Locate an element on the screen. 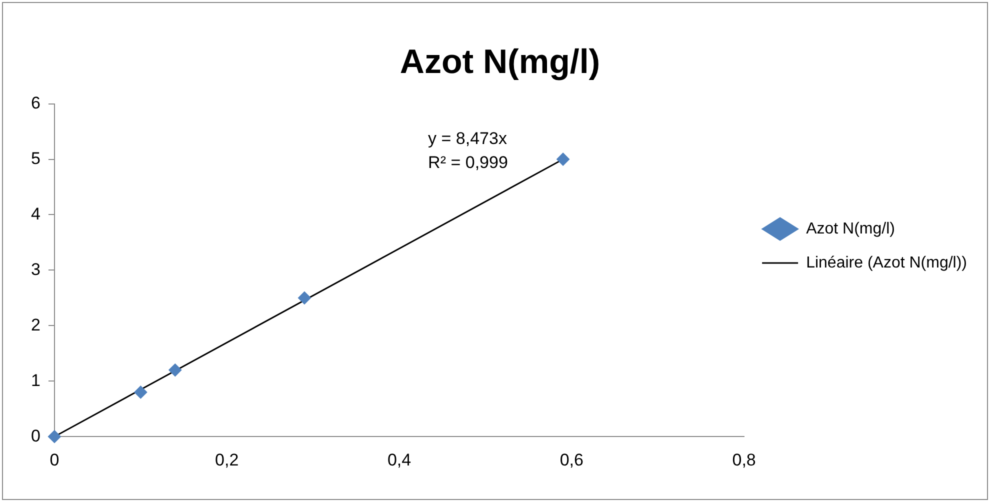 The width and height of the screenshot is (992, 504). x-tick-label: 0,2 is located at coordinates (227, 460).